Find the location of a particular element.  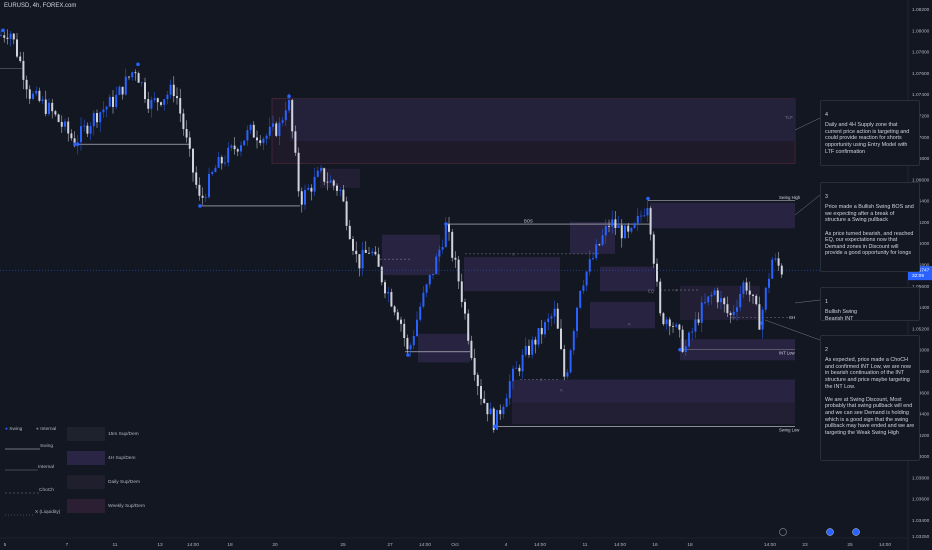

legend-internal-dot: ● Internal is located at coordinates (46, 429).